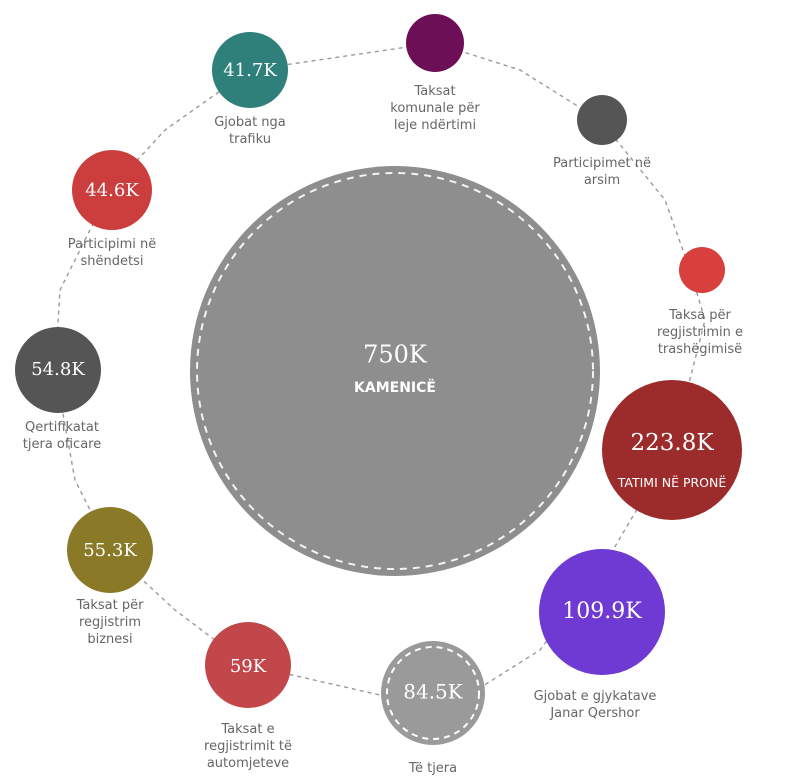 Image resolution: width=790 pixels, height=781 pixels. I want to click on bubble-label: Taksat komunale për leje ndërtimi, so click(435, 108).